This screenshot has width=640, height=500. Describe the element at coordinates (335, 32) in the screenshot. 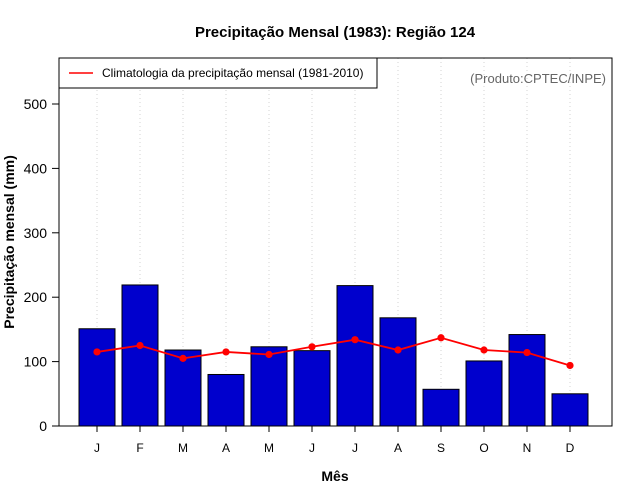

I see `chart-title: Precipitação Mensal (1983): Região 124` at that location.